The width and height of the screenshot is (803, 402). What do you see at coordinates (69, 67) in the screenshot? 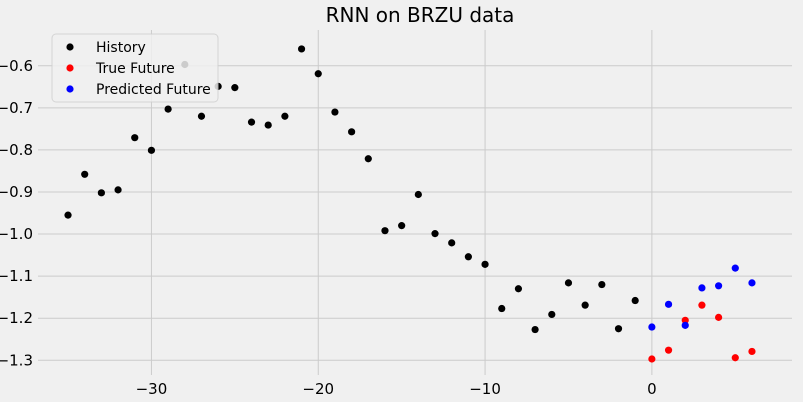
I see `legend-marker-true-future` at bounding box center [69, 67].